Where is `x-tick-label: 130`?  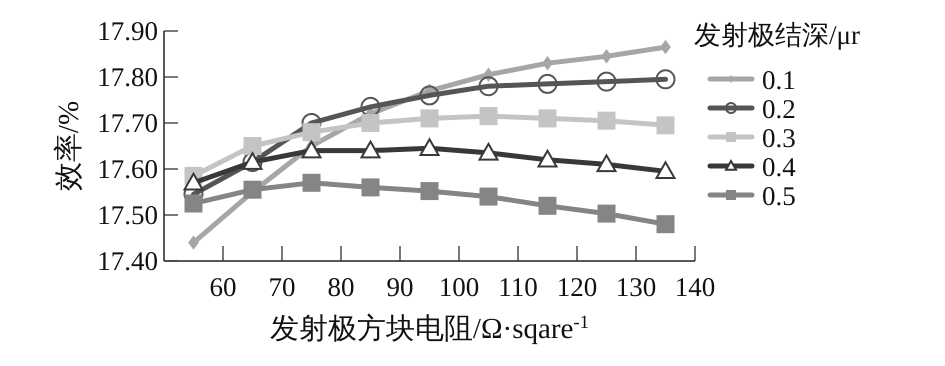 x-tick-label: 130 is located at coordinates (636, 287).